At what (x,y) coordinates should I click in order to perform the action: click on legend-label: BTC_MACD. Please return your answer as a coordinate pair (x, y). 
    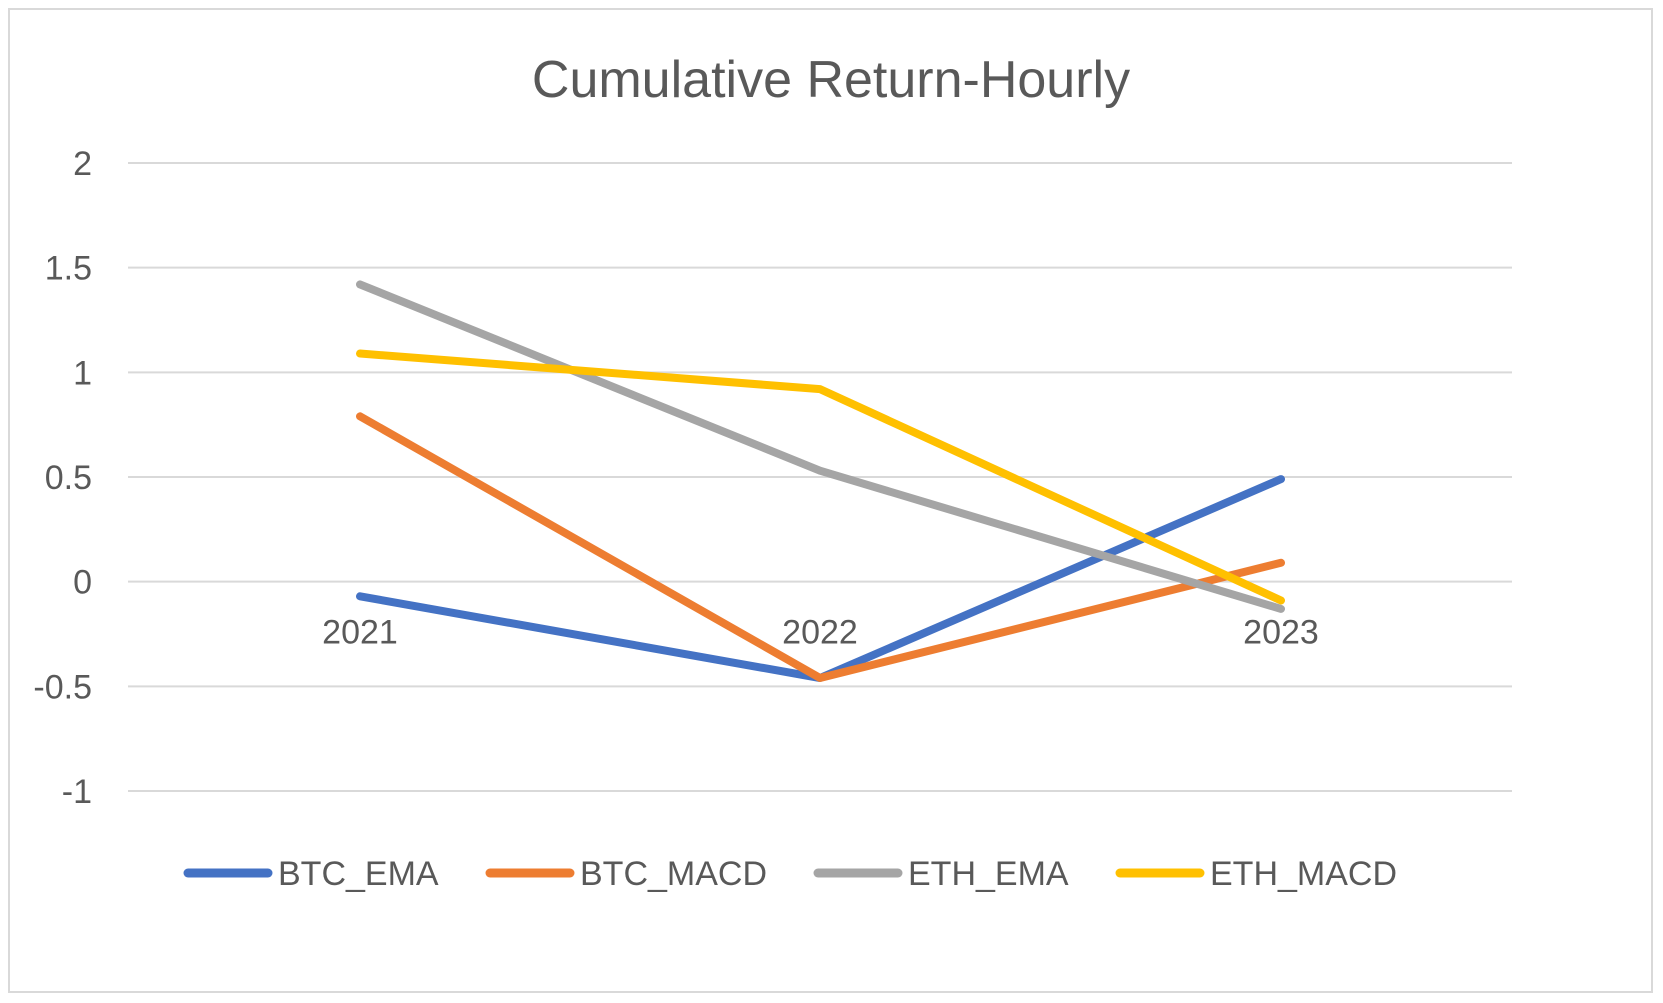
    Looking at the image, I should click on (673, 874).